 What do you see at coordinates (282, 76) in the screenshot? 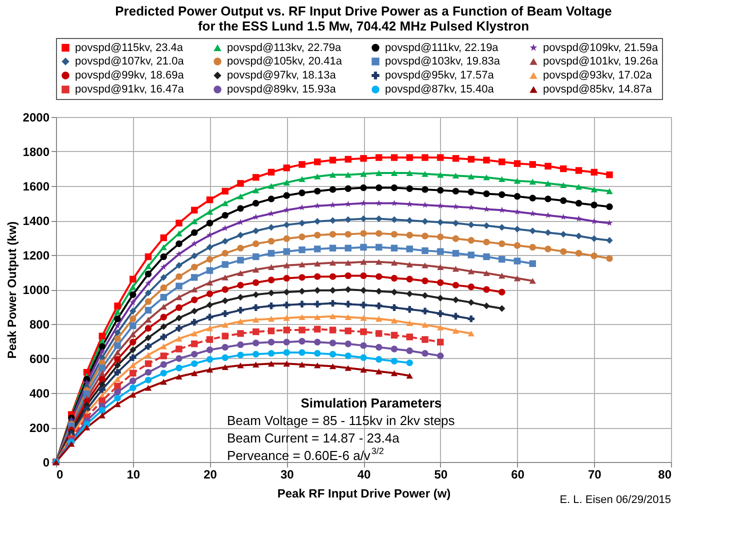
I see `legend-label: povspd@97kv, 18.13a` at bounding box center [282, 76].